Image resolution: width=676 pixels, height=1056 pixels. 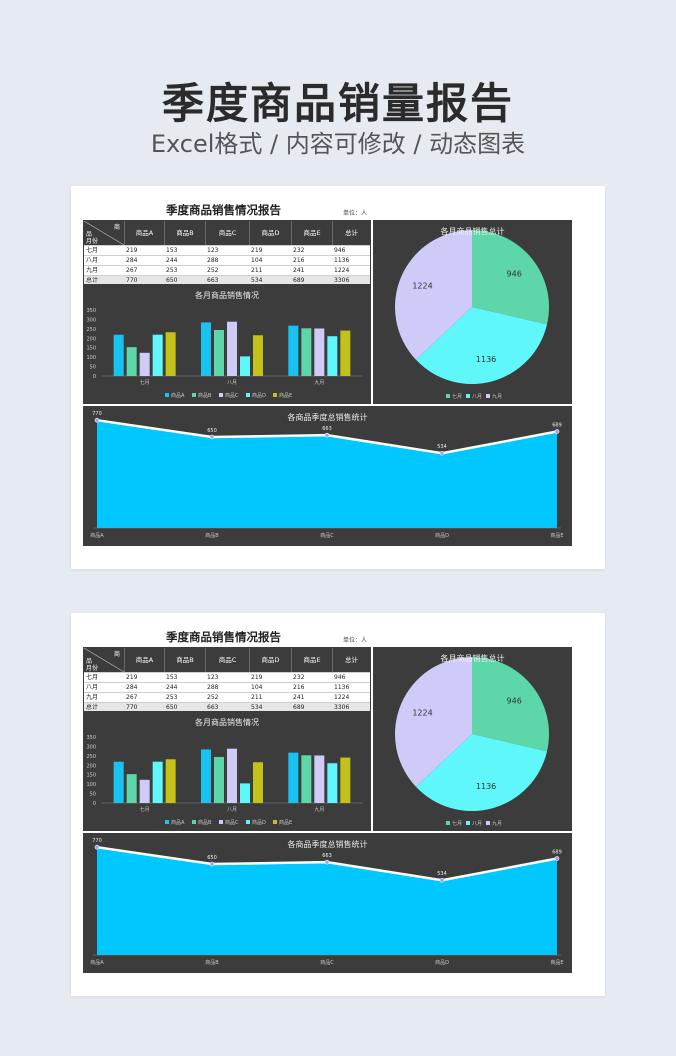 I want to click on diag-bot-label: 月份, so click(x=92, y=668).